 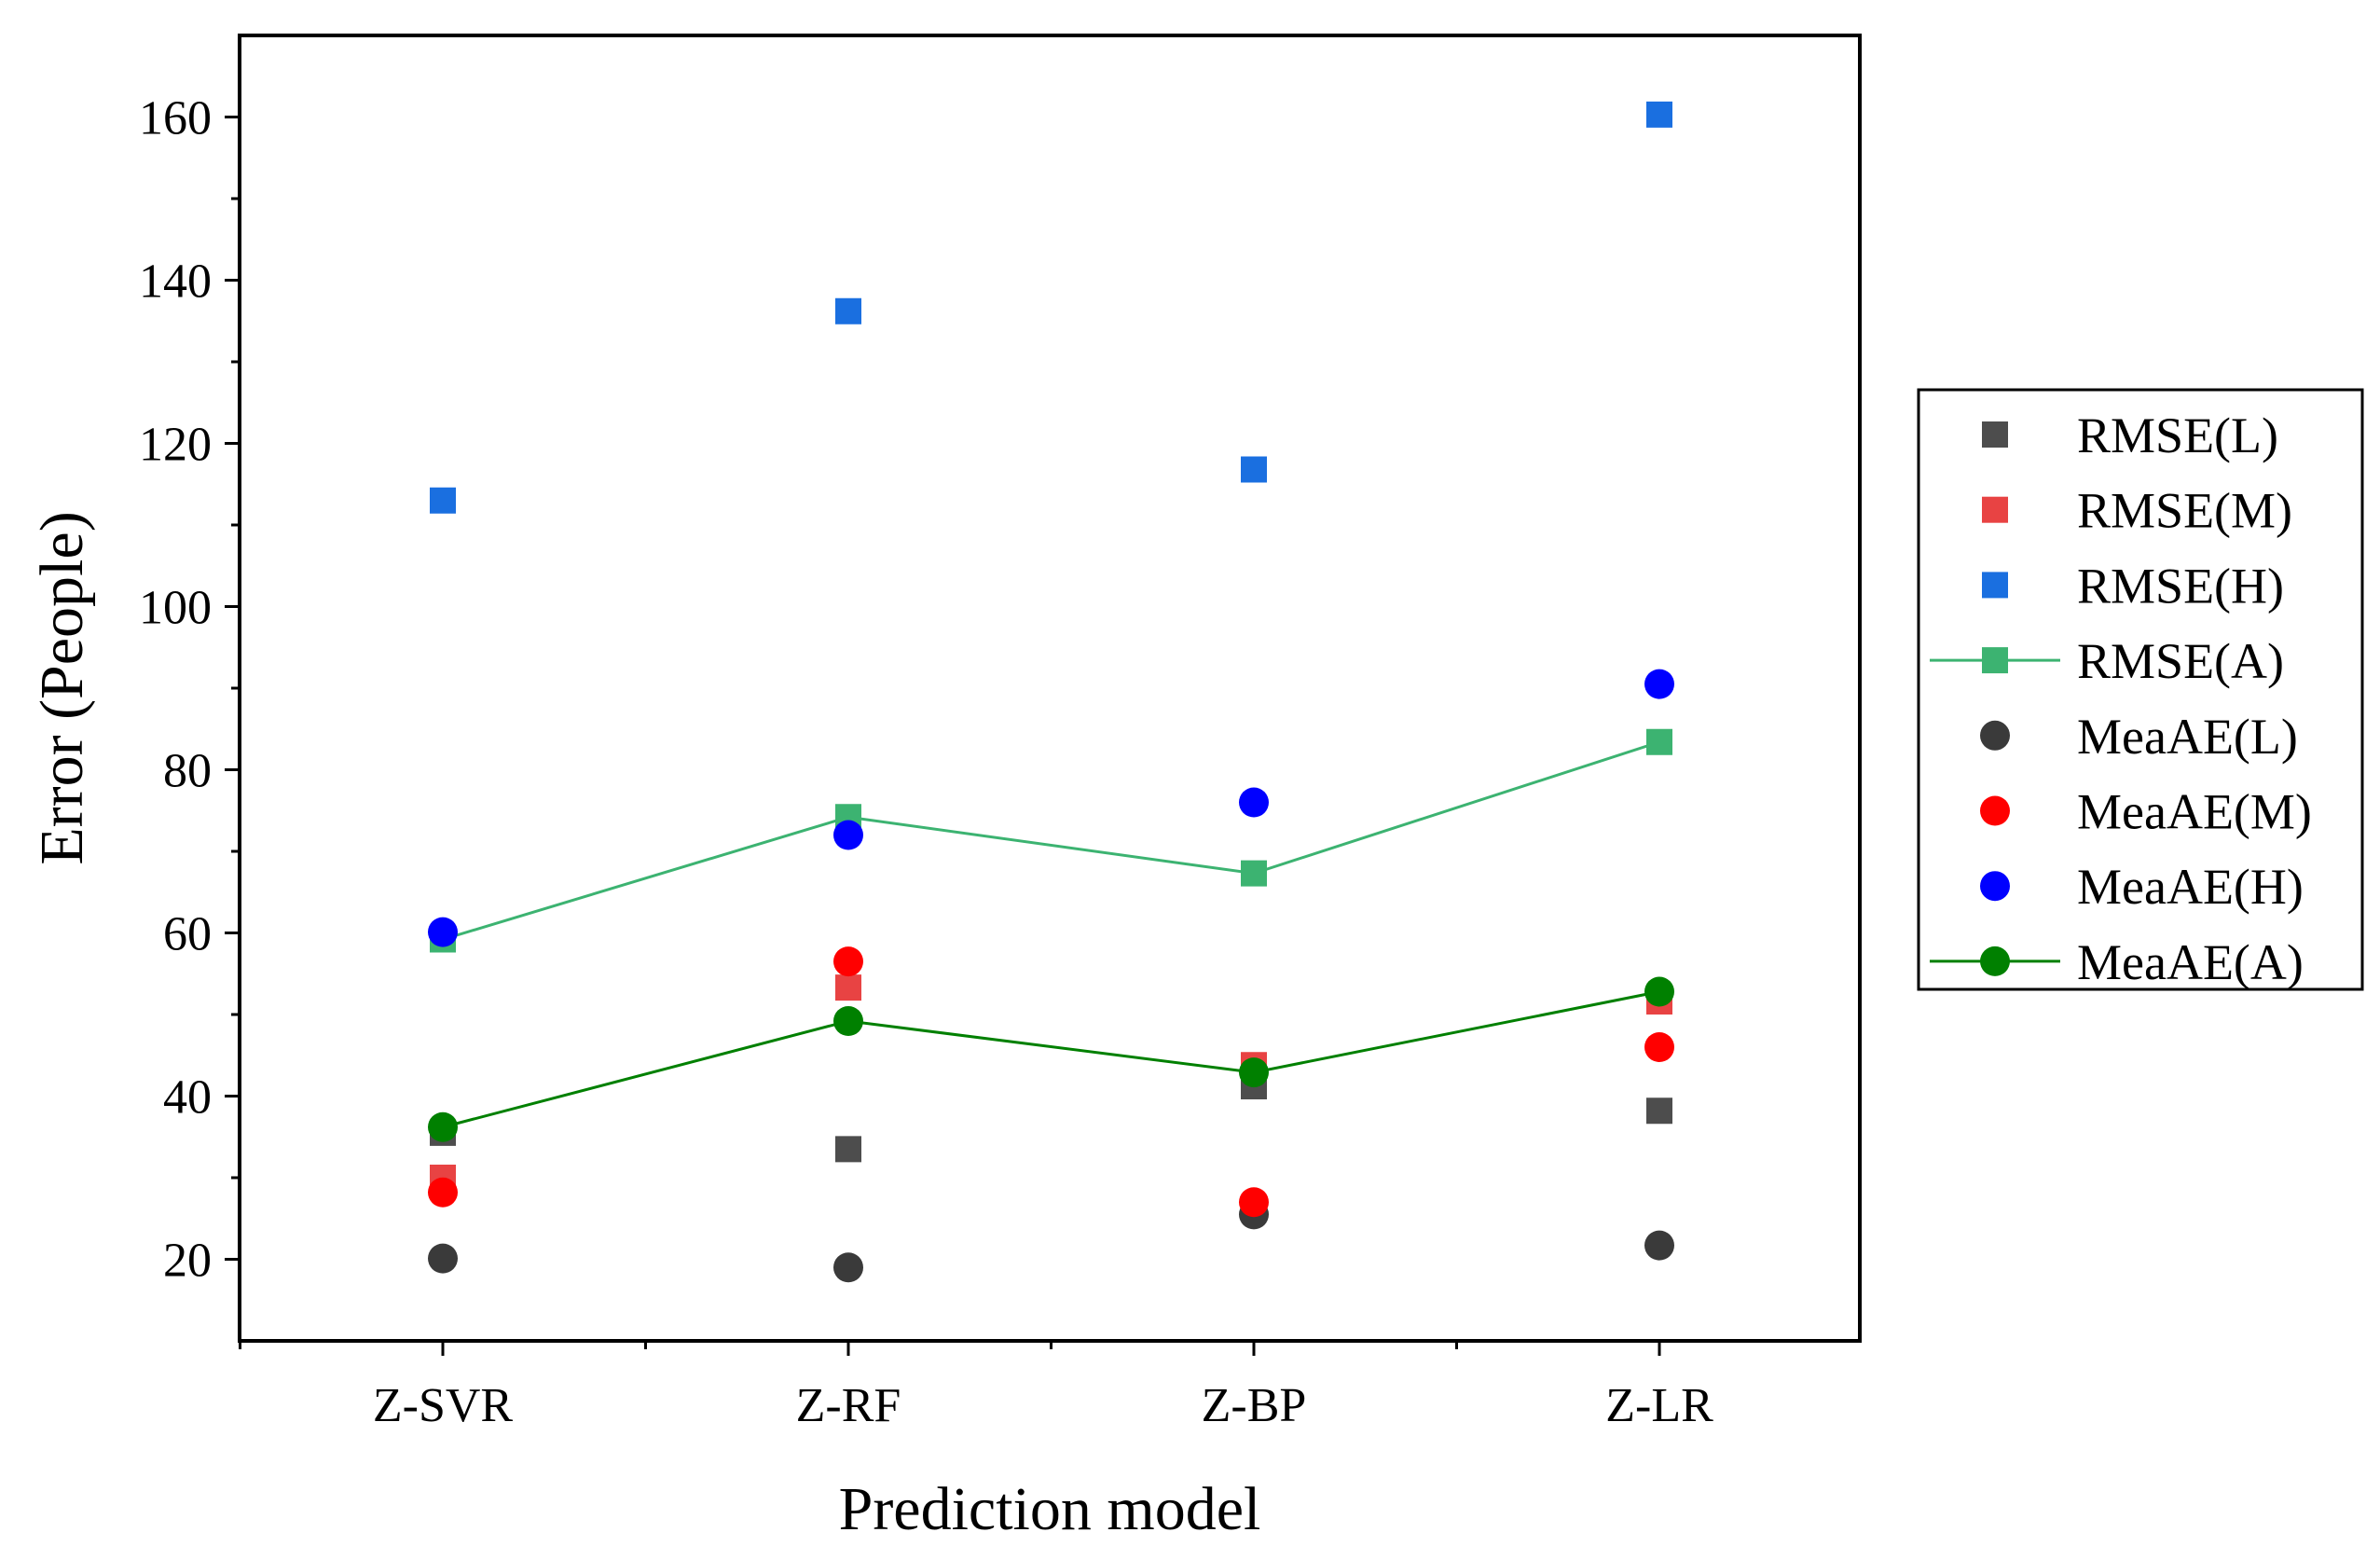 What do you see at coordinates (1051, 840) in the screenshot?
I see `series-line-RMSE(A)` at bounding box center [1051, 840].